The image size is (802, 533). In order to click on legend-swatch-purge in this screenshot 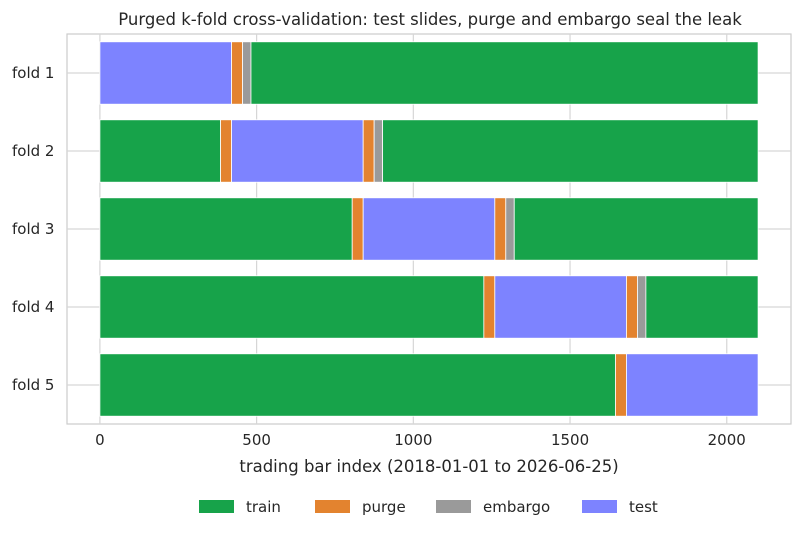, I will do `click(332, 506)`.